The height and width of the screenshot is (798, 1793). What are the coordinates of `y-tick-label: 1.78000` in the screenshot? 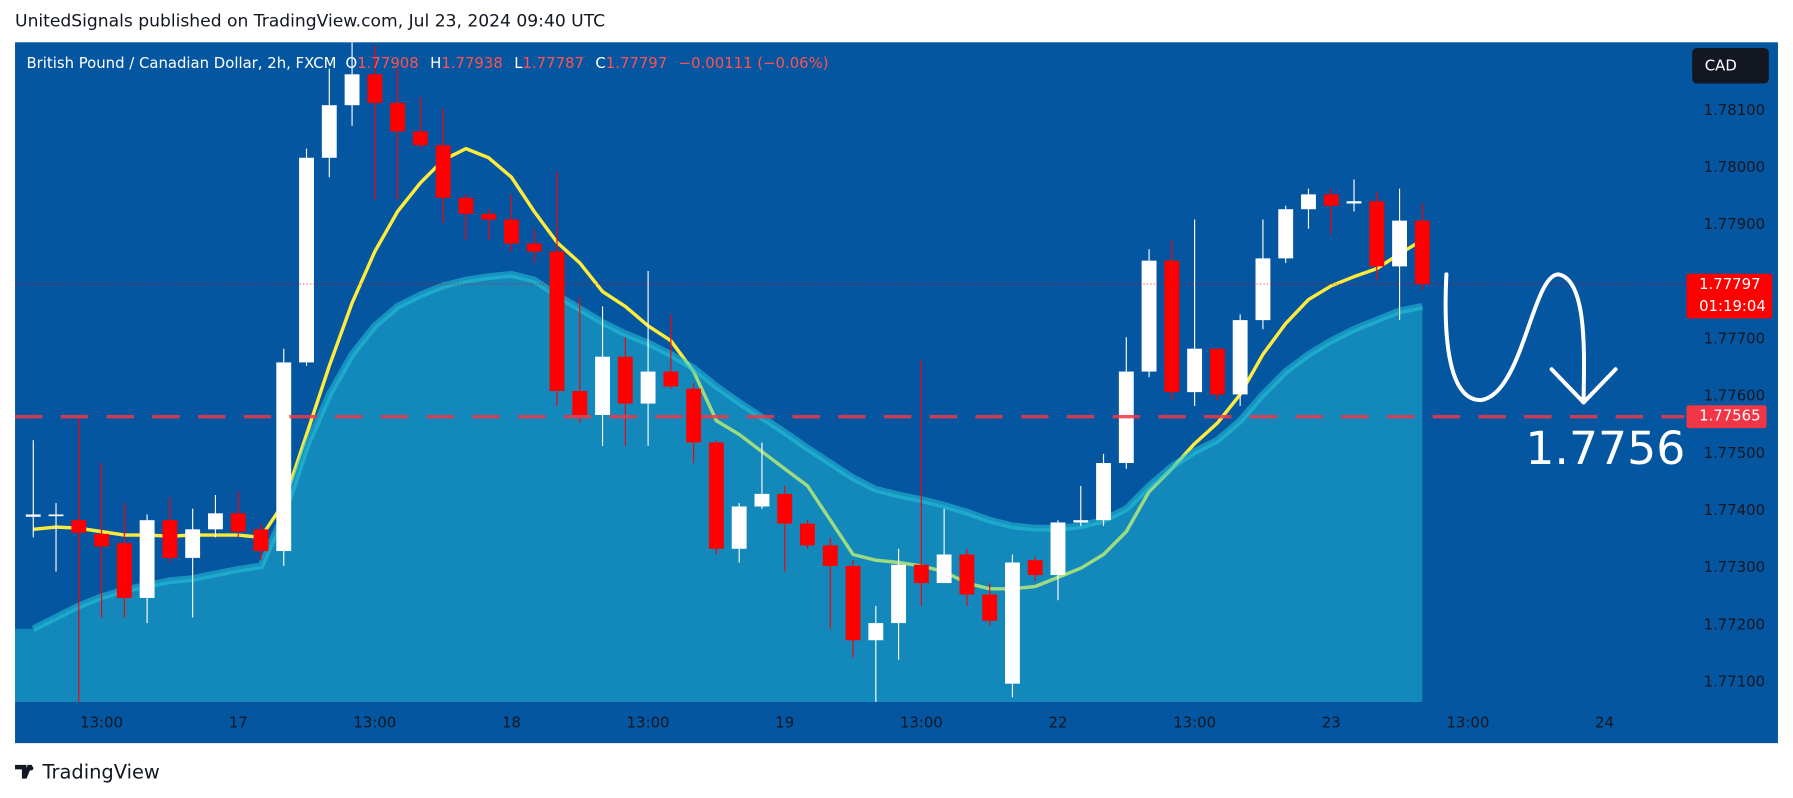 It's located at (1734, 167).